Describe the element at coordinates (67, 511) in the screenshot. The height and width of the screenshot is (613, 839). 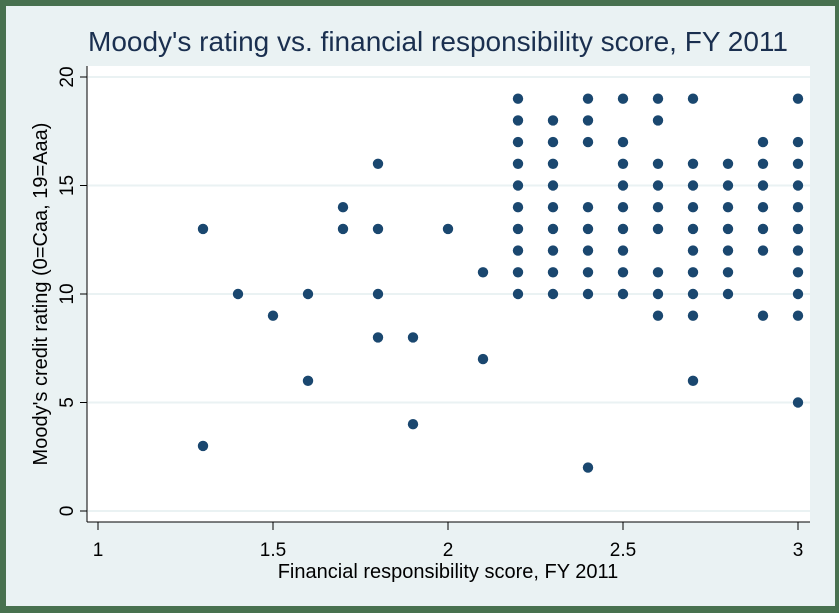
I see `y-tick-label: 0` at that location.